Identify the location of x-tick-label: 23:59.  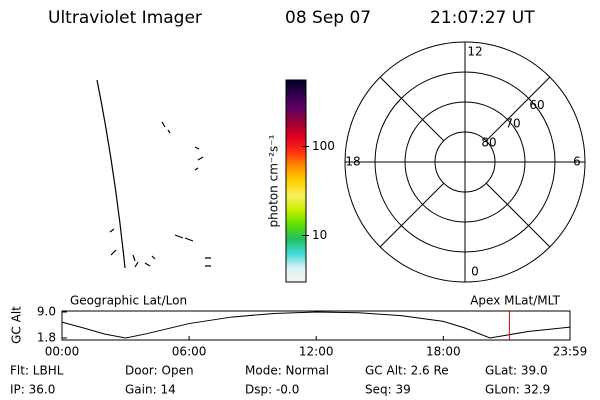
(570, 352).